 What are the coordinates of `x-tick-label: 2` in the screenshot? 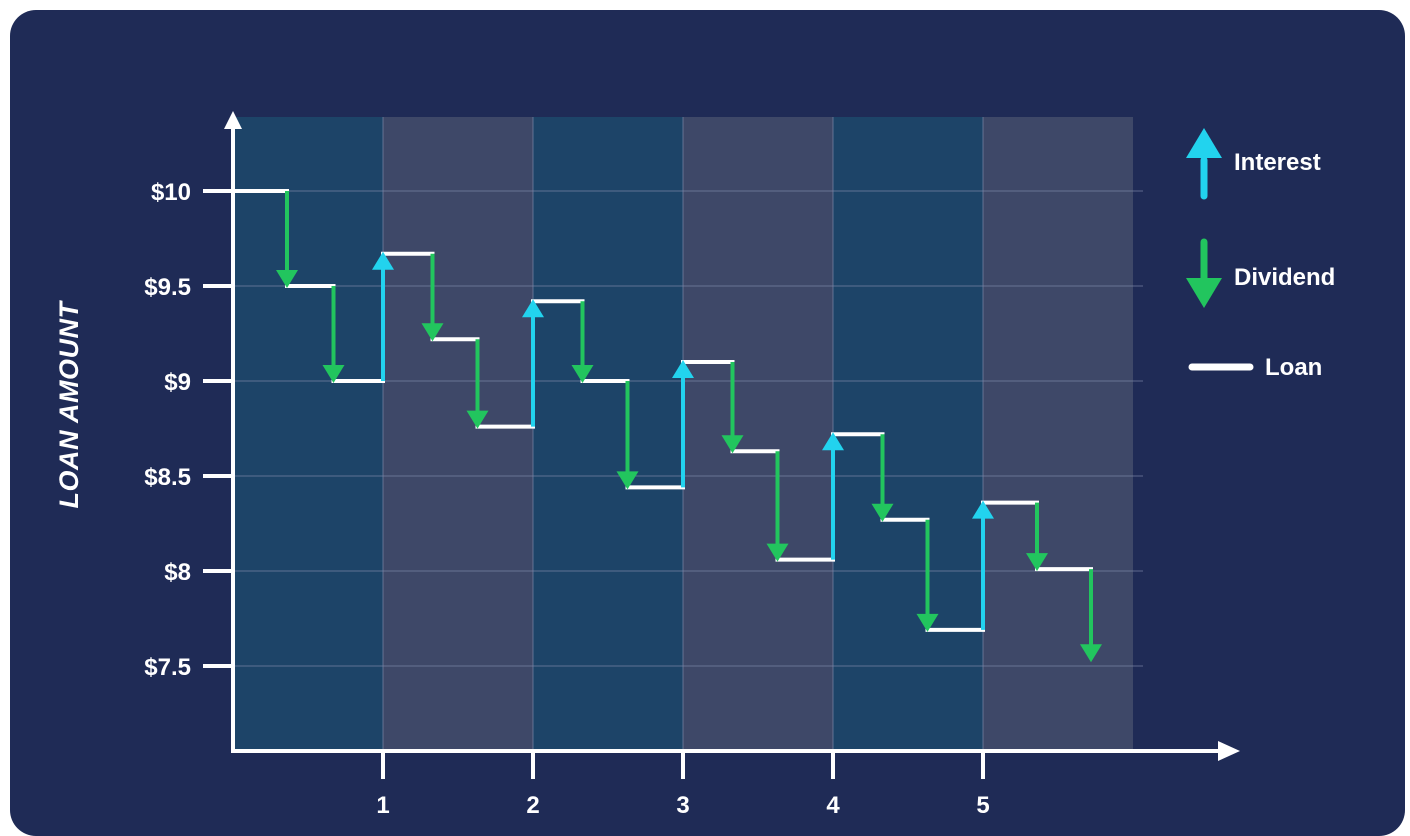 It's located at (532, 805).